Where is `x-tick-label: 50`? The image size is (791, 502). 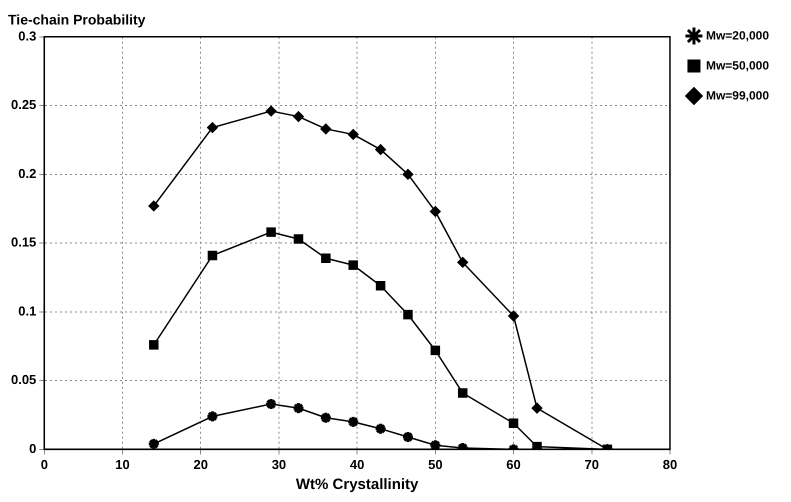
x-tick-label: 50 is located at coordinates (435, 464).